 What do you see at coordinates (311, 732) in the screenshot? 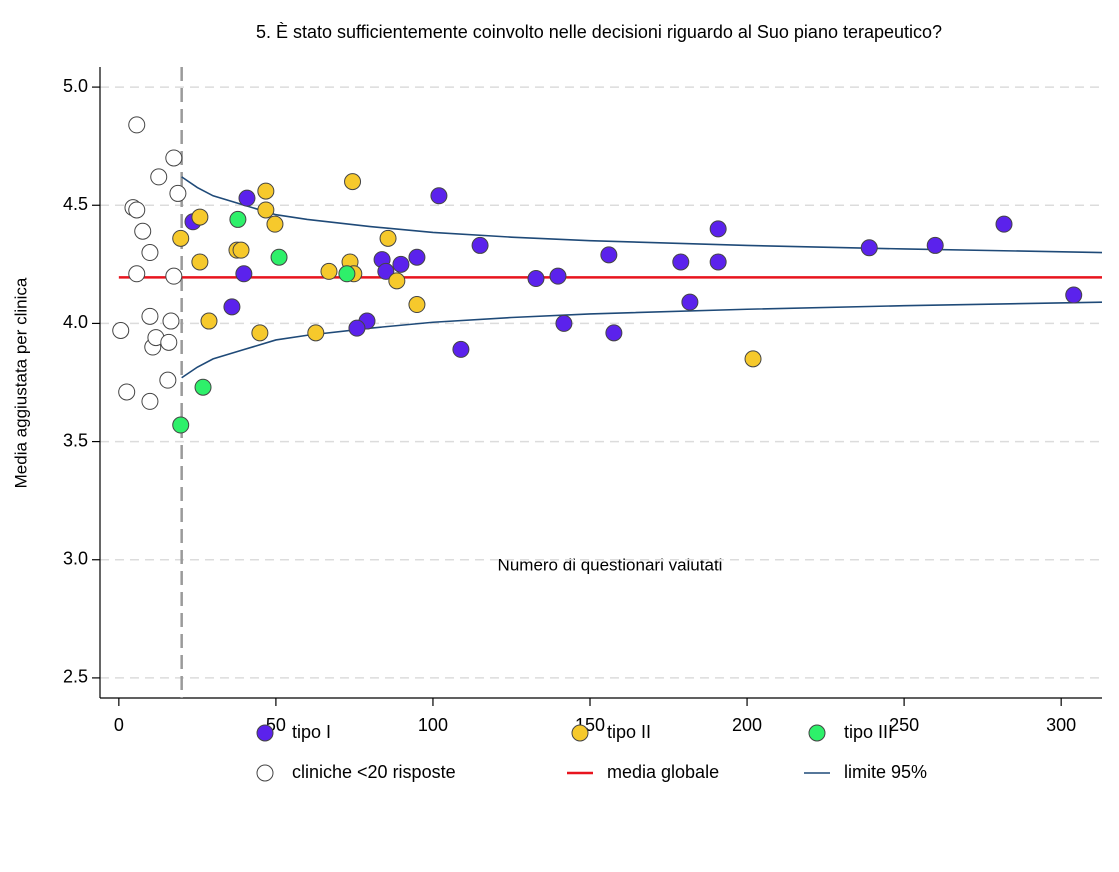
I see `legend-label: tipo I` at bounding box center [311, 732].